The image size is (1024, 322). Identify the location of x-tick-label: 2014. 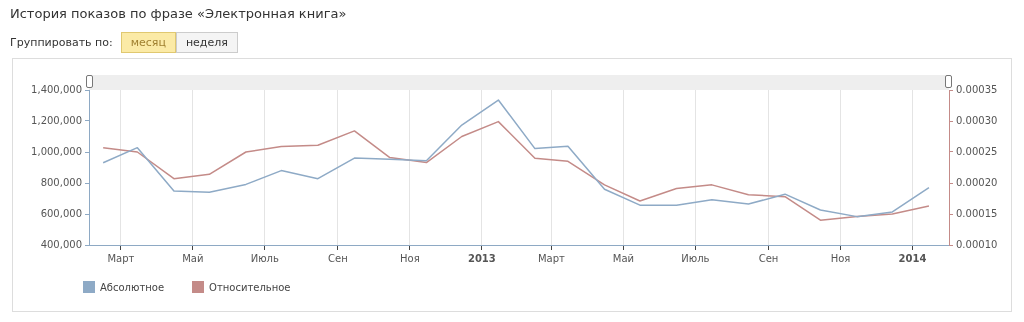
(912, 258).